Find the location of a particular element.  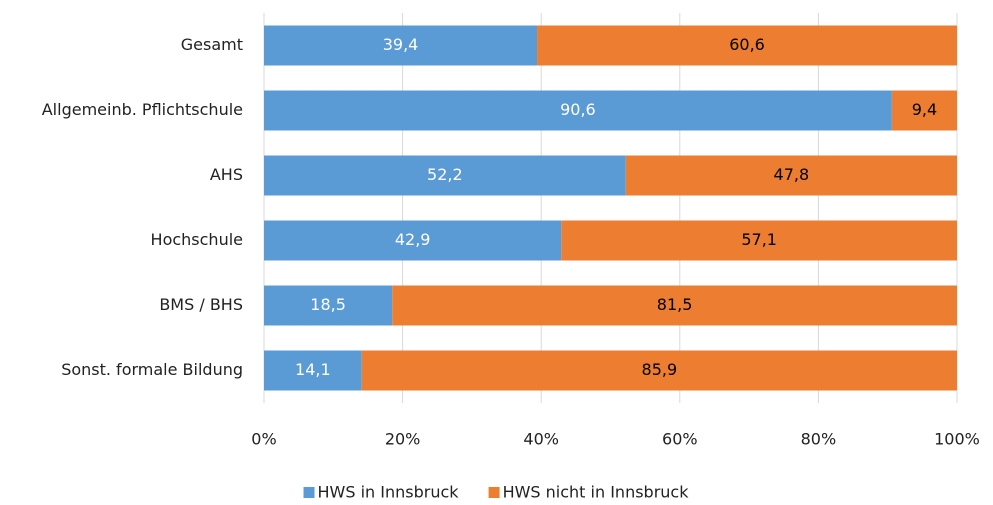

data-label: 60,6 is located at coordinates (747, 44).